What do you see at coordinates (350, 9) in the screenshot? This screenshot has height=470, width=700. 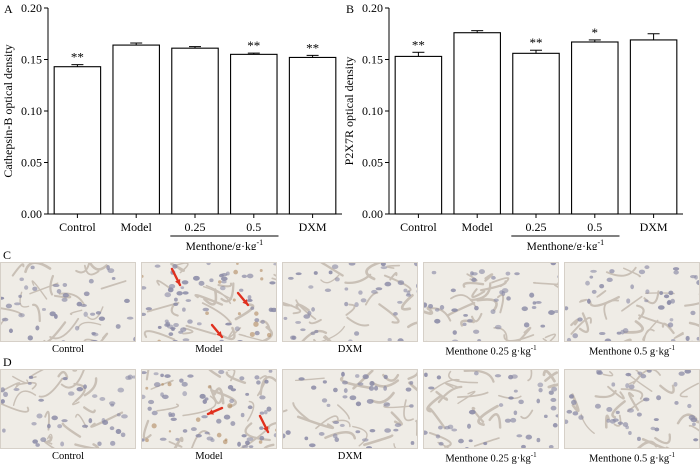 I see `panel-letter: B` at bounding box center [350, 9].